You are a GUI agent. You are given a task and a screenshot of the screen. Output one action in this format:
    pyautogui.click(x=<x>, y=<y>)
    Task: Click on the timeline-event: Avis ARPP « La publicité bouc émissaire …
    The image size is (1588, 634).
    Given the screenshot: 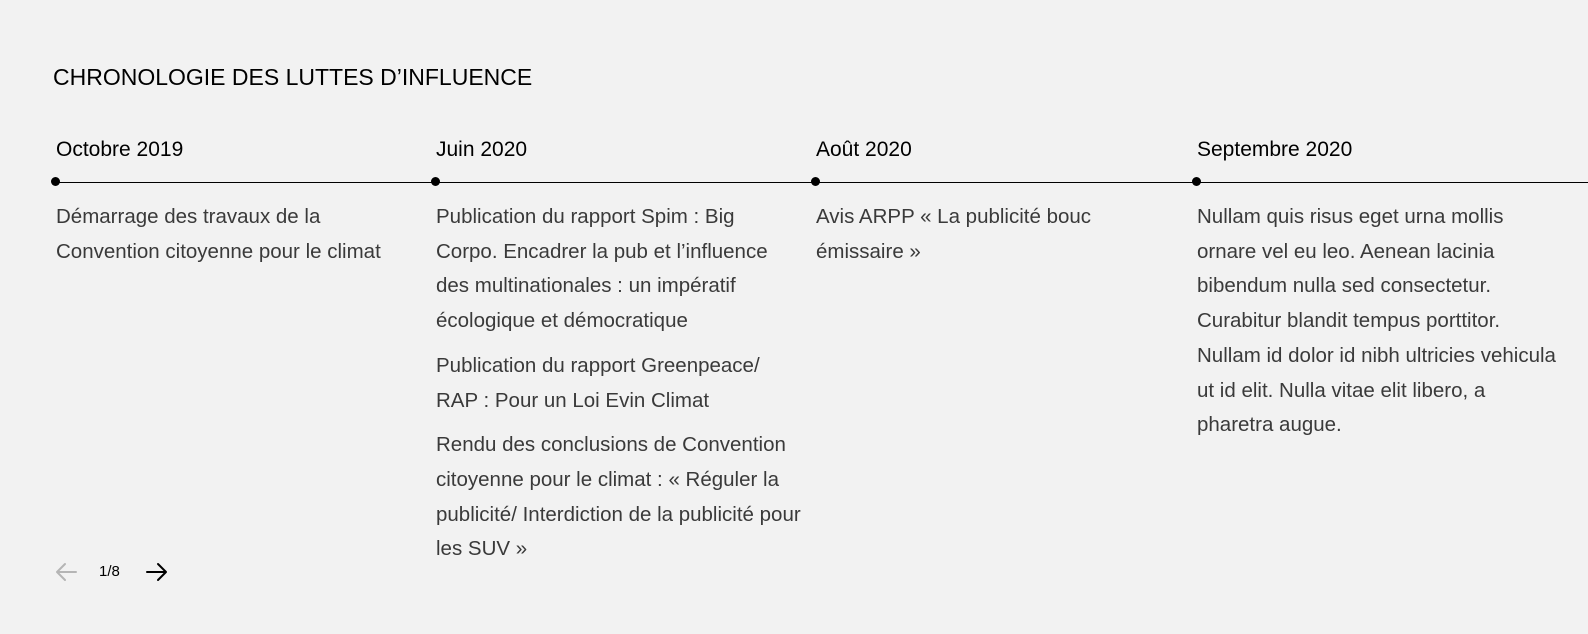 What is the action you would take?
    pyautogui.click(x=954, y=234)
    